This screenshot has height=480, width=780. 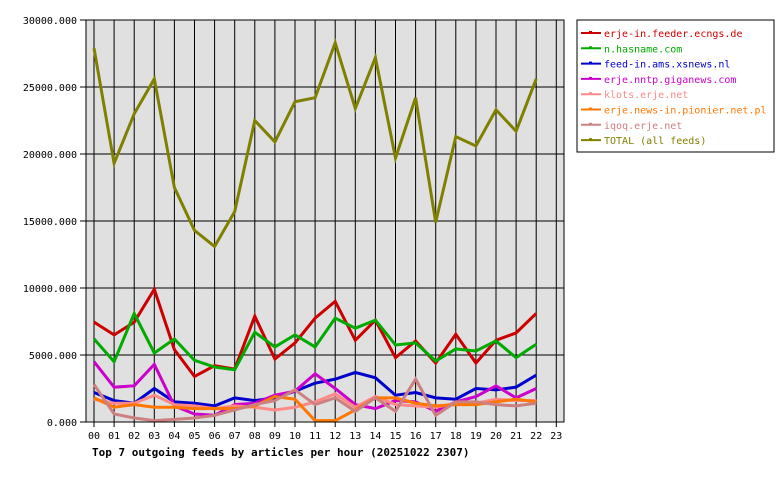 I want to click on x-tick-label: 17, so click(x=436, y=436).